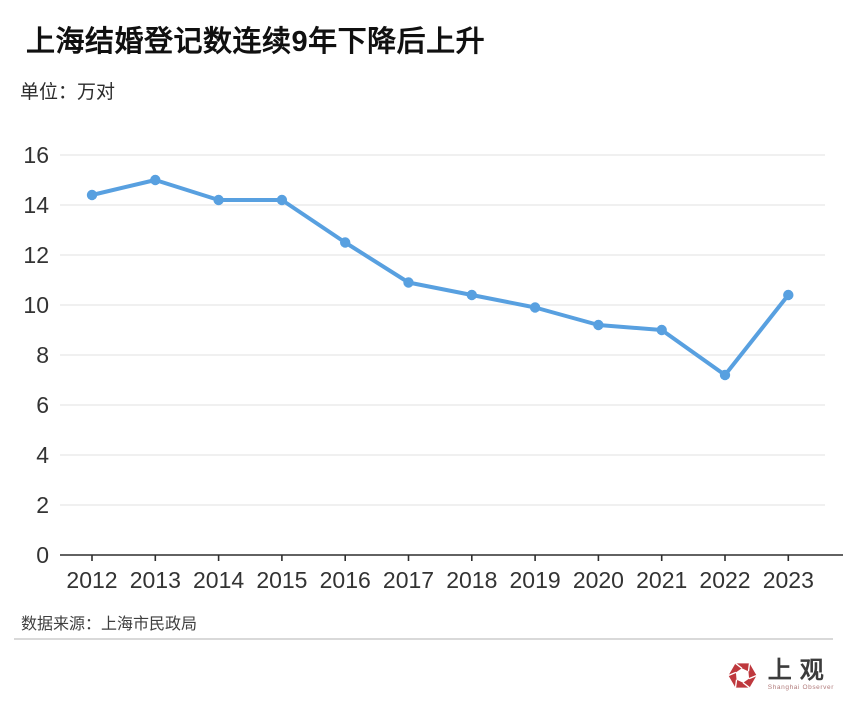 The height and width of the screenshot is (720, 847). I want to click on logo-subtitle: Shanghai Observer, so click(800, 687).